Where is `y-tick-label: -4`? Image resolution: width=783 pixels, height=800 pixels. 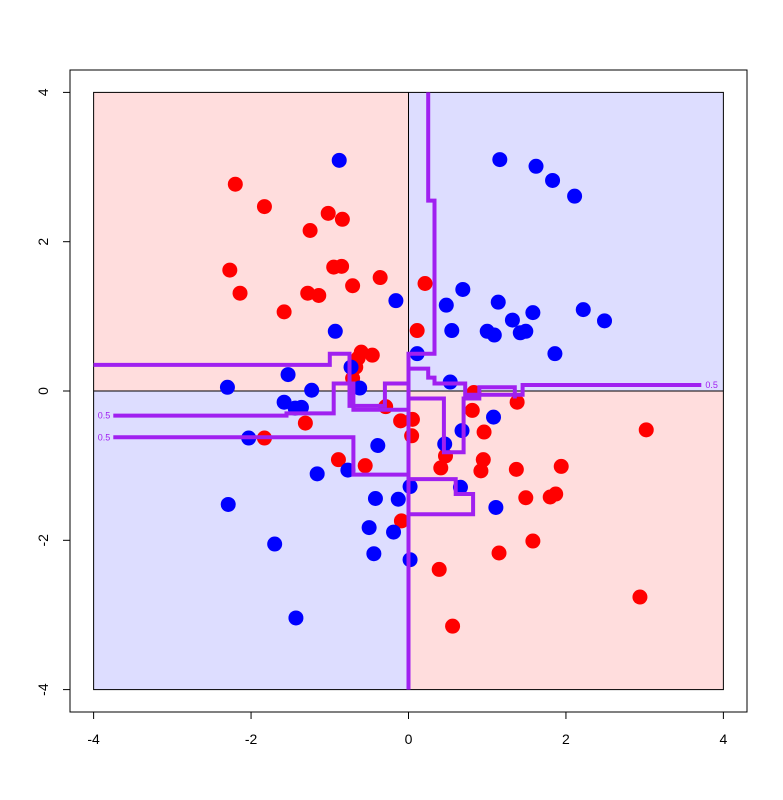 y-tick-label: -4 is located at coordinates (43, 689).